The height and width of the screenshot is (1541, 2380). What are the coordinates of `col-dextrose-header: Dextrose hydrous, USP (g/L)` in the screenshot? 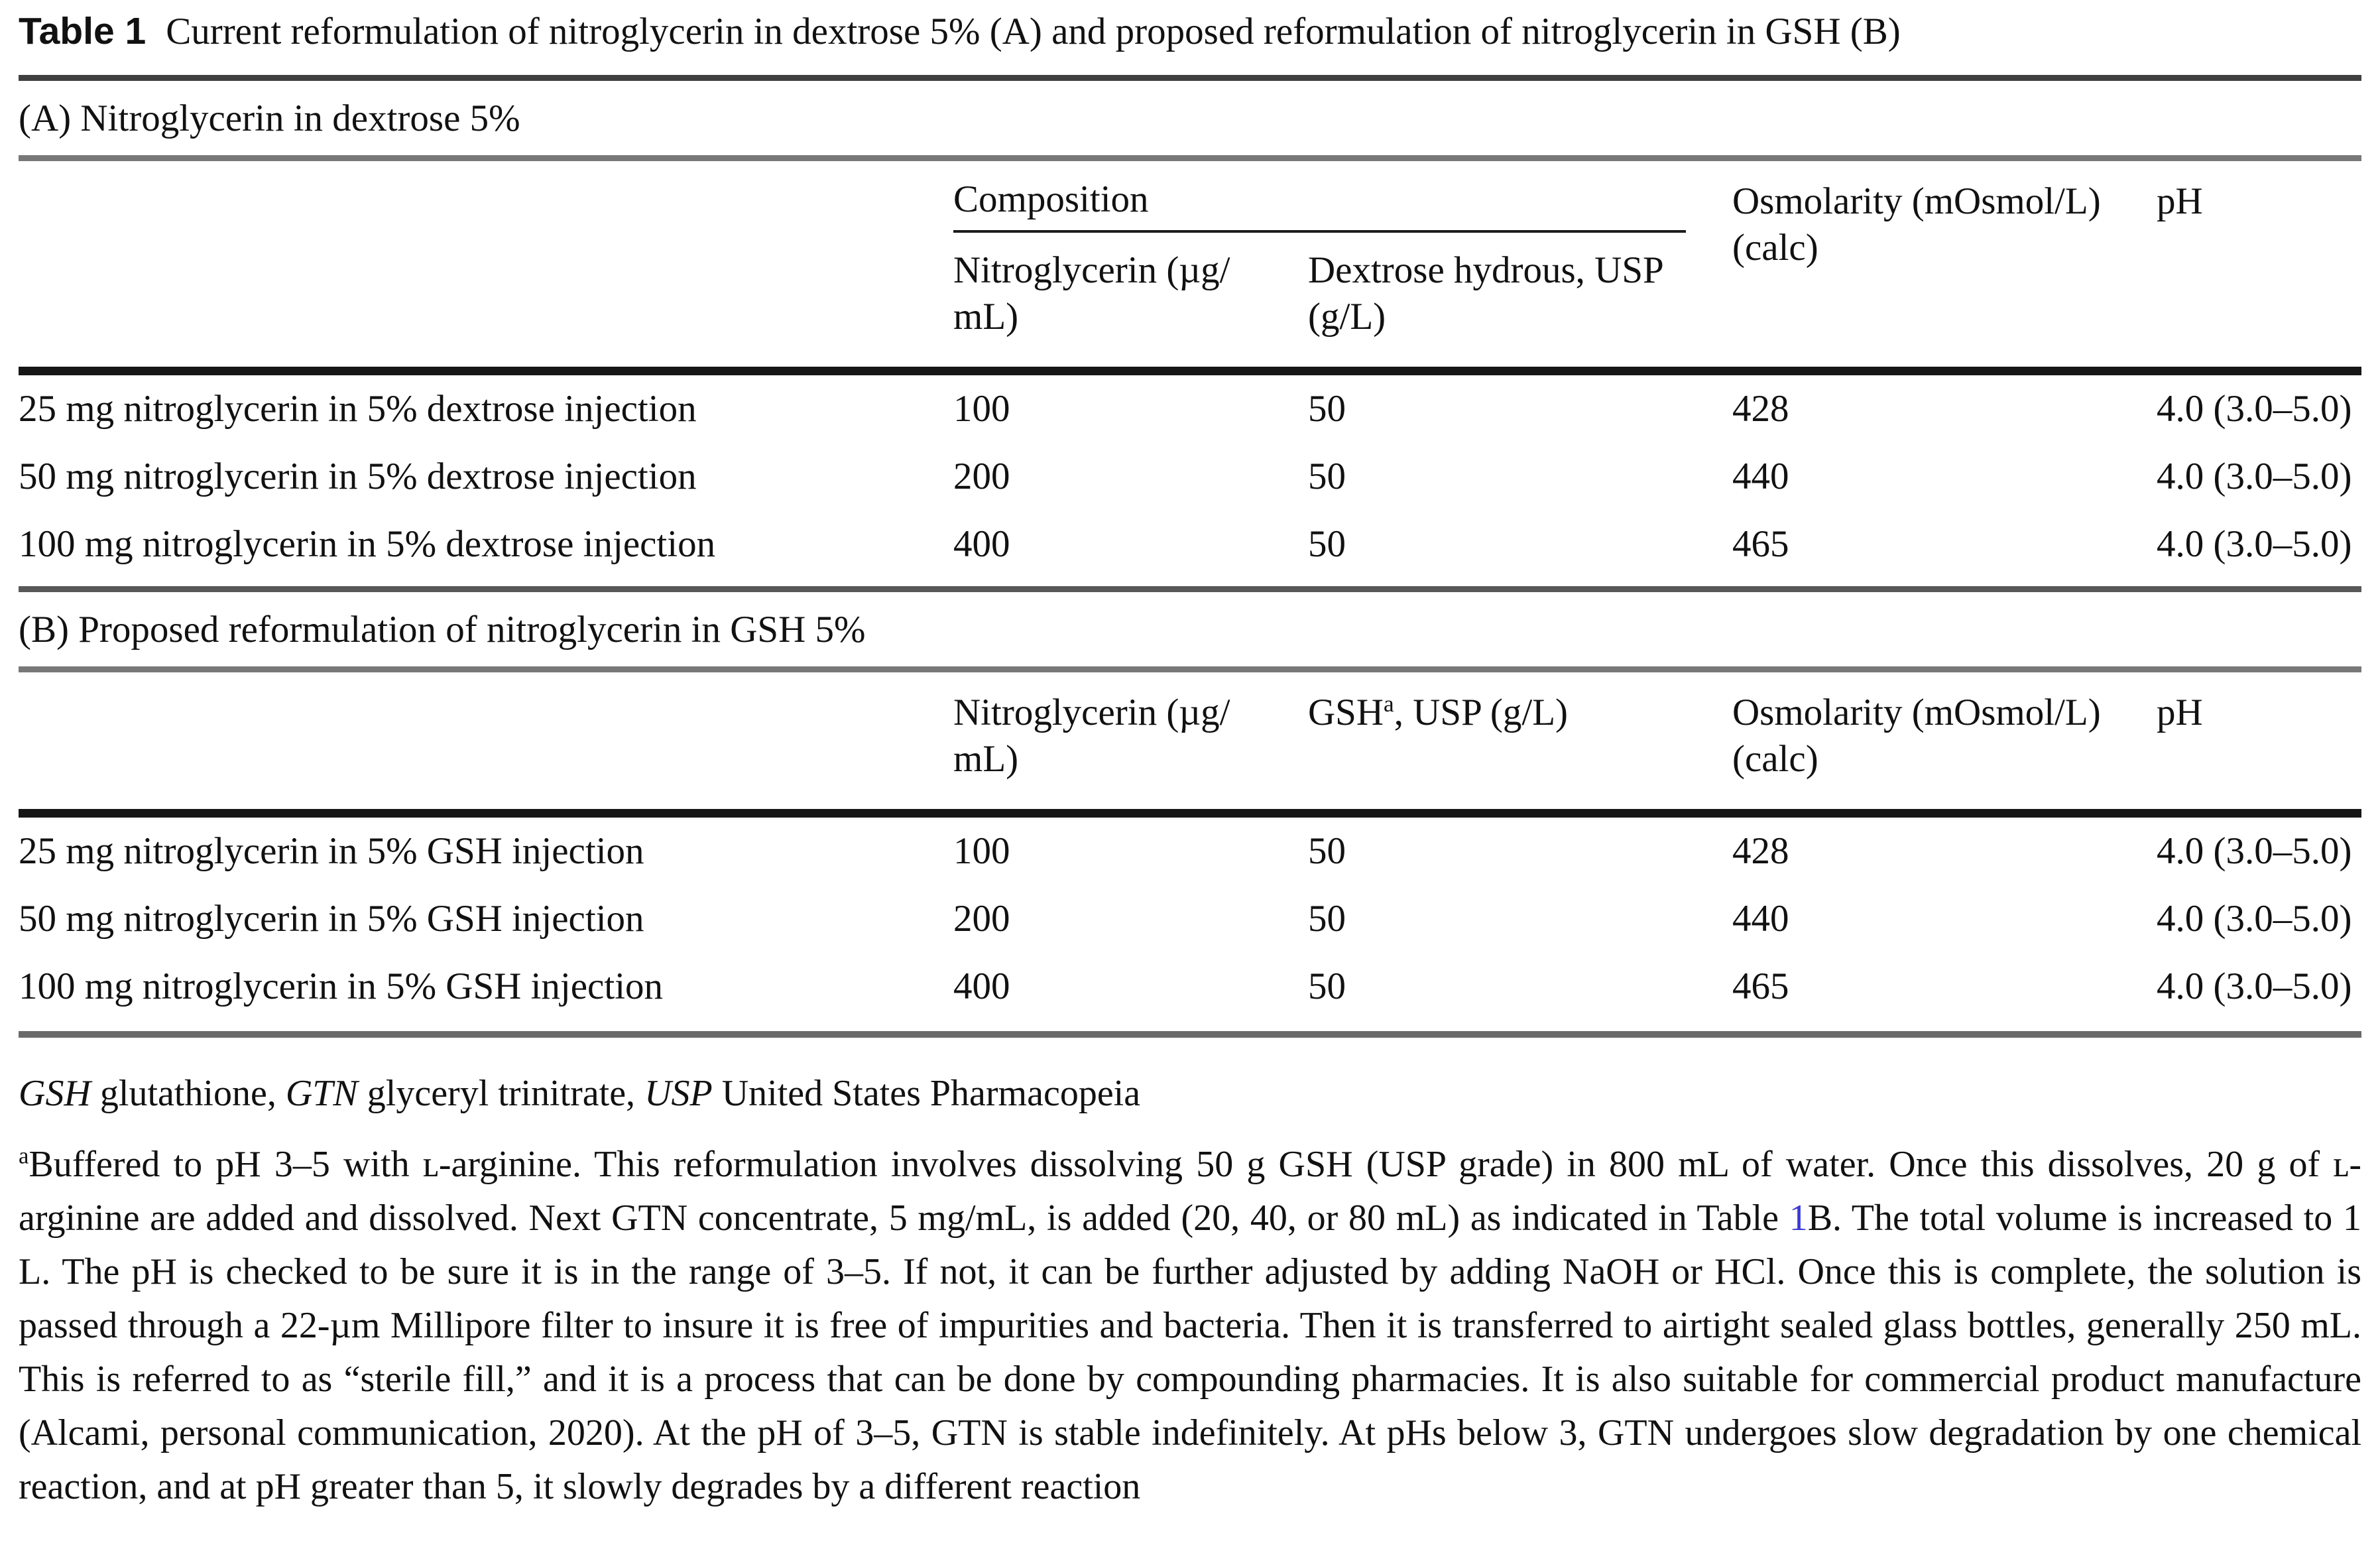 It's located at (1520, 286).